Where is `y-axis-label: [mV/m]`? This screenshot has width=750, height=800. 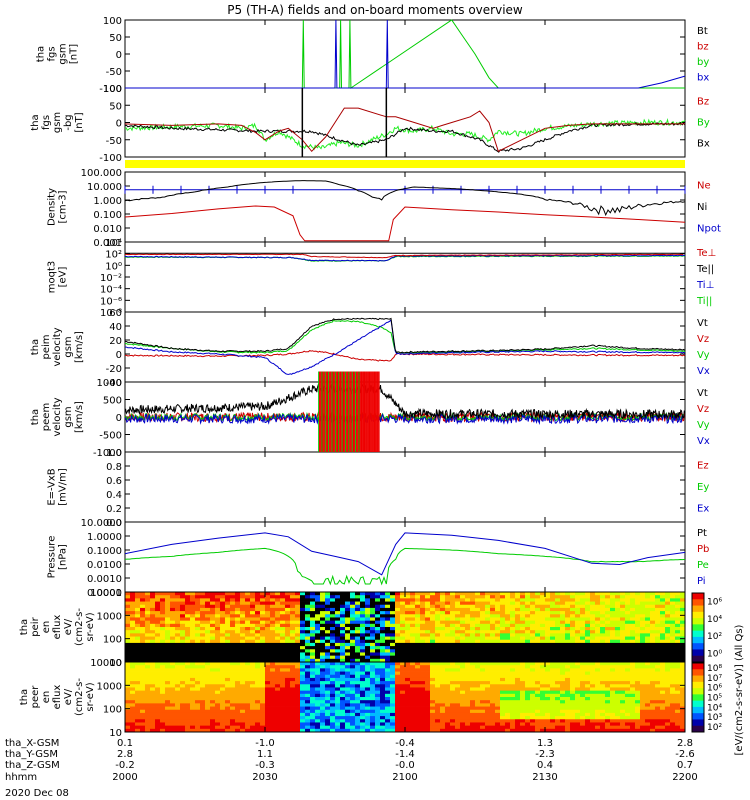 y-axis-label: [mV/m] is located at coordinates (63, 487).